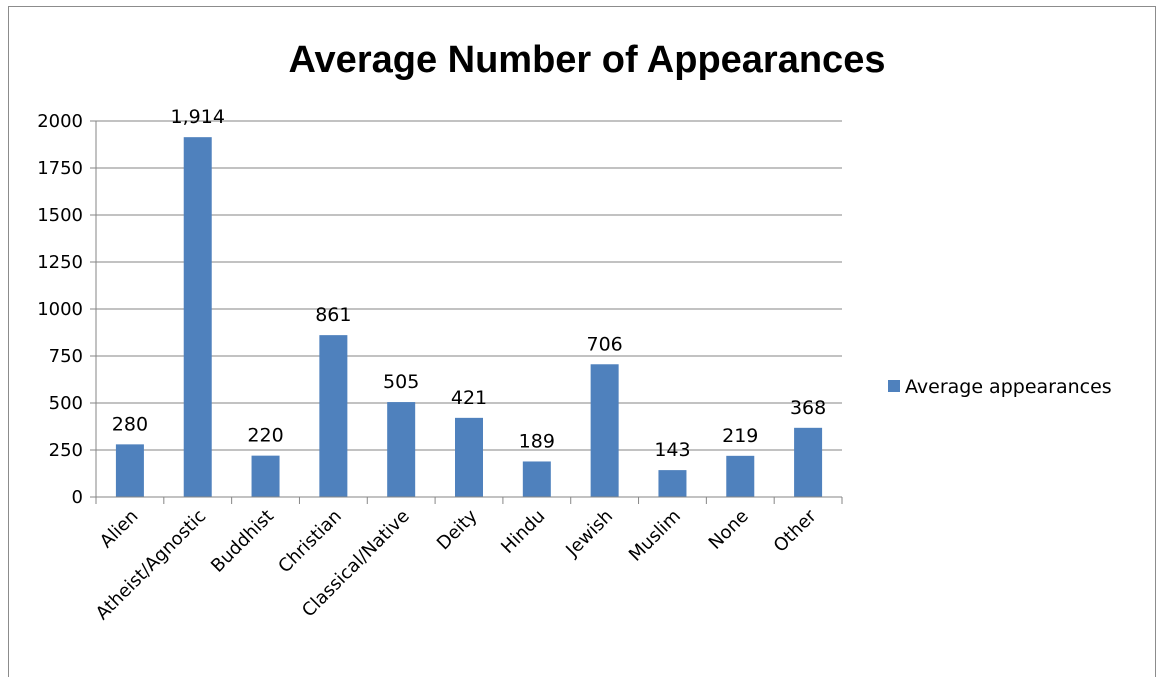 Image resolution: width=1162 pixels, height=677 pixels. Describe the element at coordinates (130, 424) in the screenshot. I see `data-label: 280` at that location.